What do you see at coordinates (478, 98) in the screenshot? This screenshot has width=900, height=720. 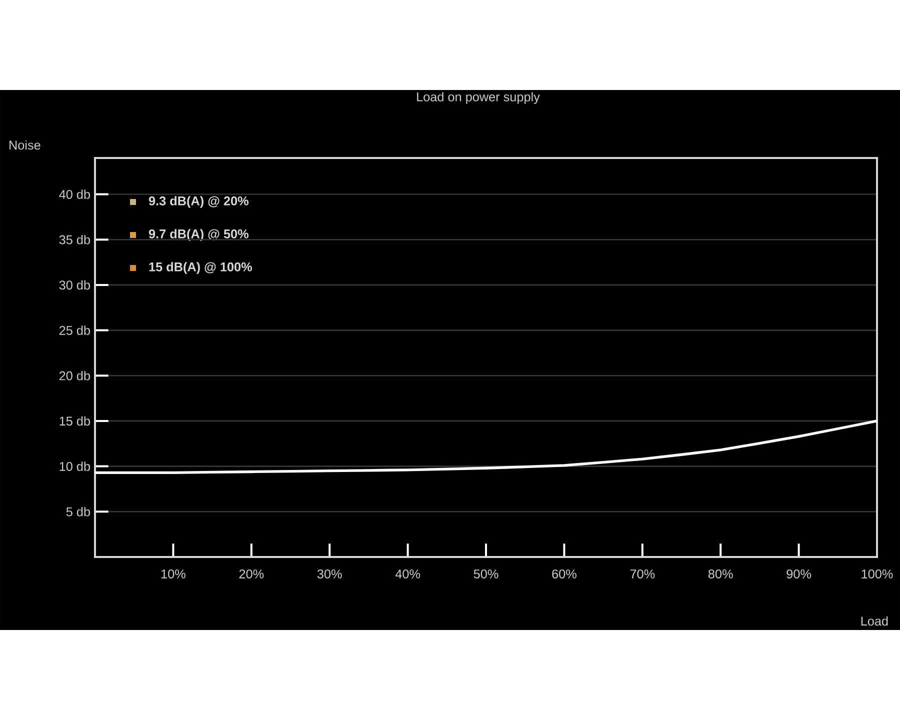 I see `chart-title: Load on power supply` at bounding box center [478, 98].